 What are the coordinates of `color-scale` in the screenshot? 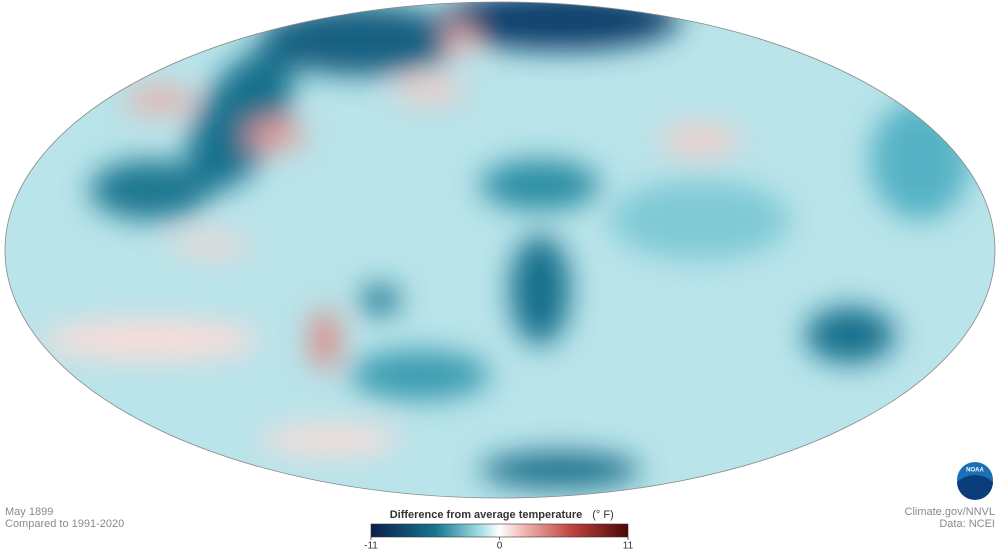 It's located at (499, 530).